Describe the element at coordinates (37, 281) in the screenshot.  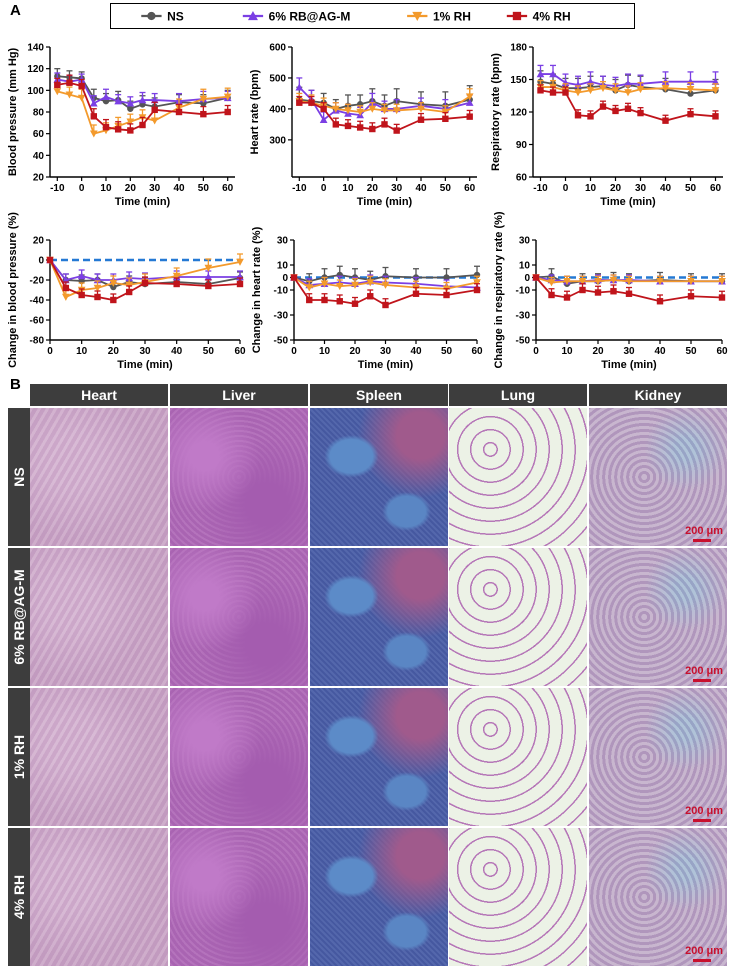
I see `y-tick-label: -20` at that location.